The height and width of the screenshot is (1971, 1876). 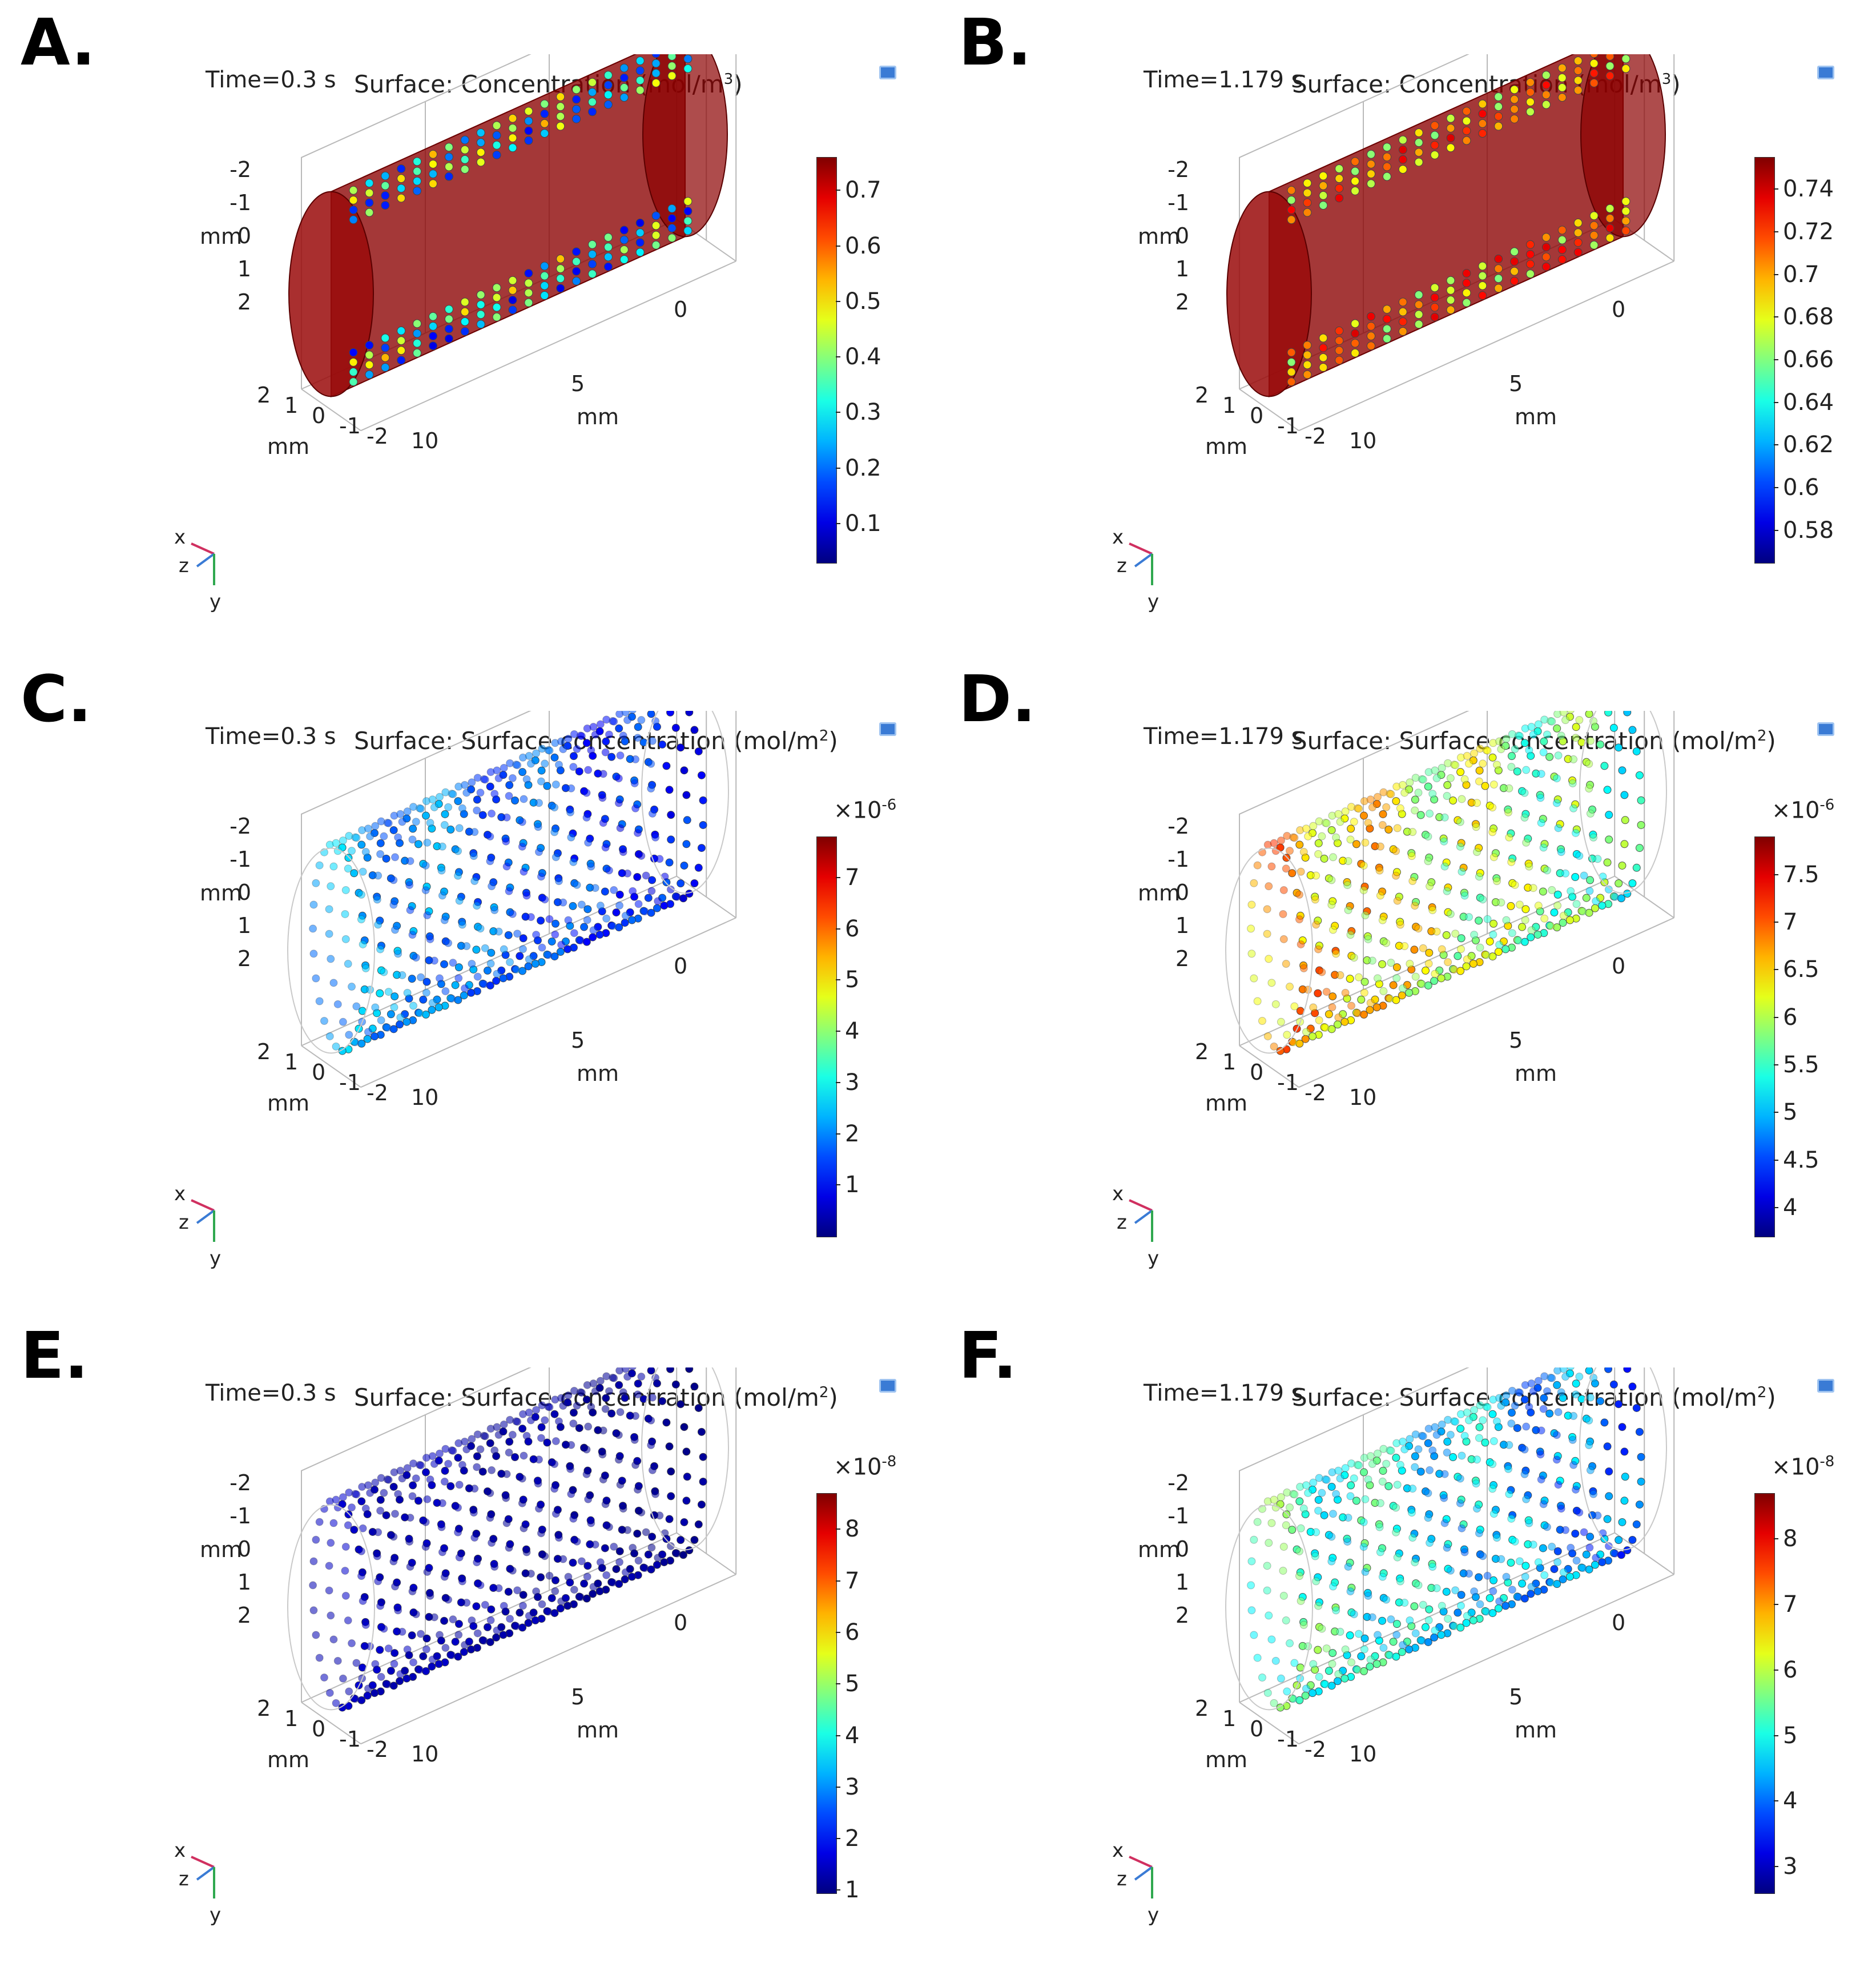 I want to click on depth-tick-label: -2, so click(x=377, y=1092).